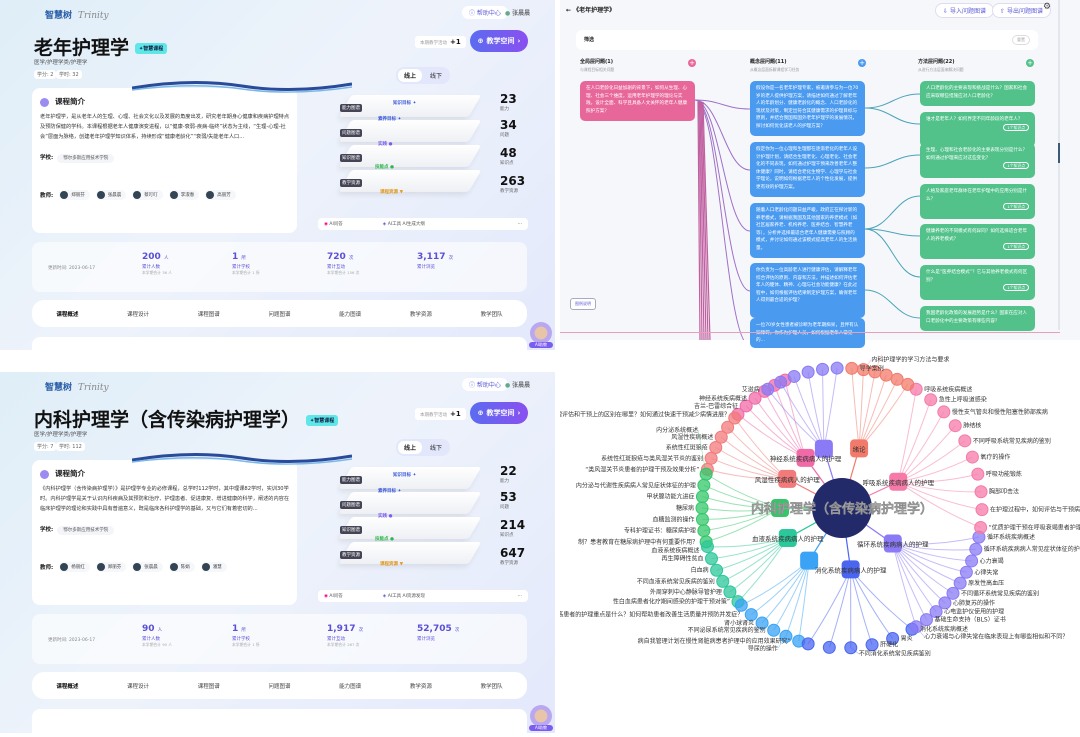 The image size is (1080, 737). I want to click on layer-node: 知识目标 ✦, so click(404, 103).